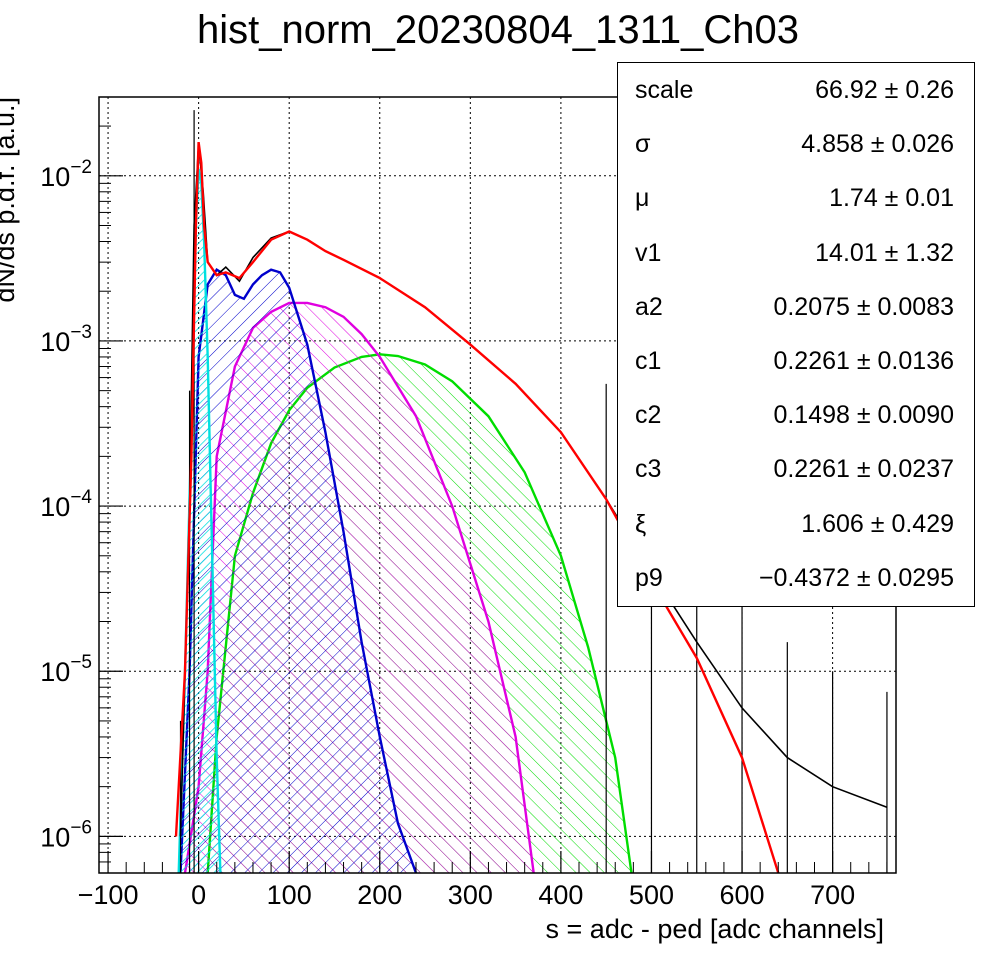 Image resolution: width=996 pixels, height=972 pixels. What do you see at coordinates (651, 895) in the screenshot?
I see `x-tick-label: 500` at bounding box center [651, 895].